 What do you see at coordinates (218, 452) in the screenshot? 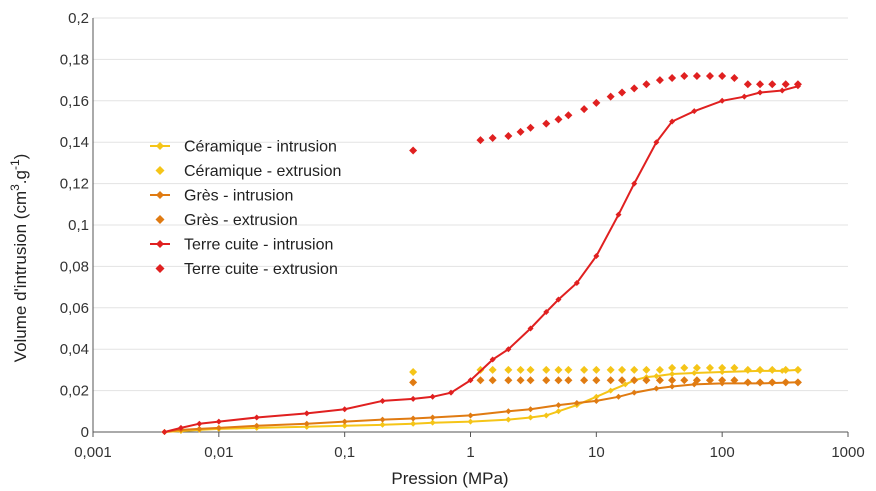
I see `x-tick-label: 0,01` at bounding box center [218, 452].